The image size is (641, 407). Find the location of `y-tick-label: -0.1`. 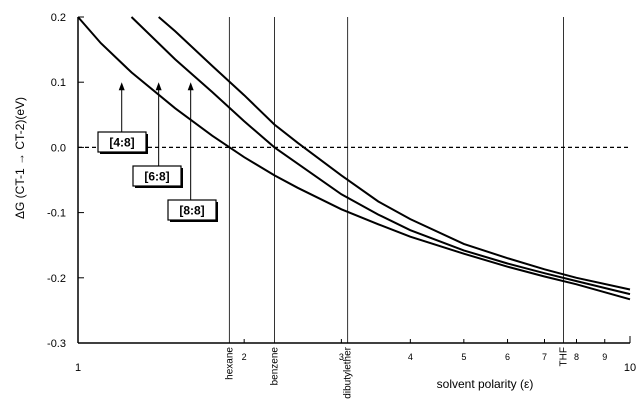

y-tick-label: -0.1 is located at coordinates (56, 214).